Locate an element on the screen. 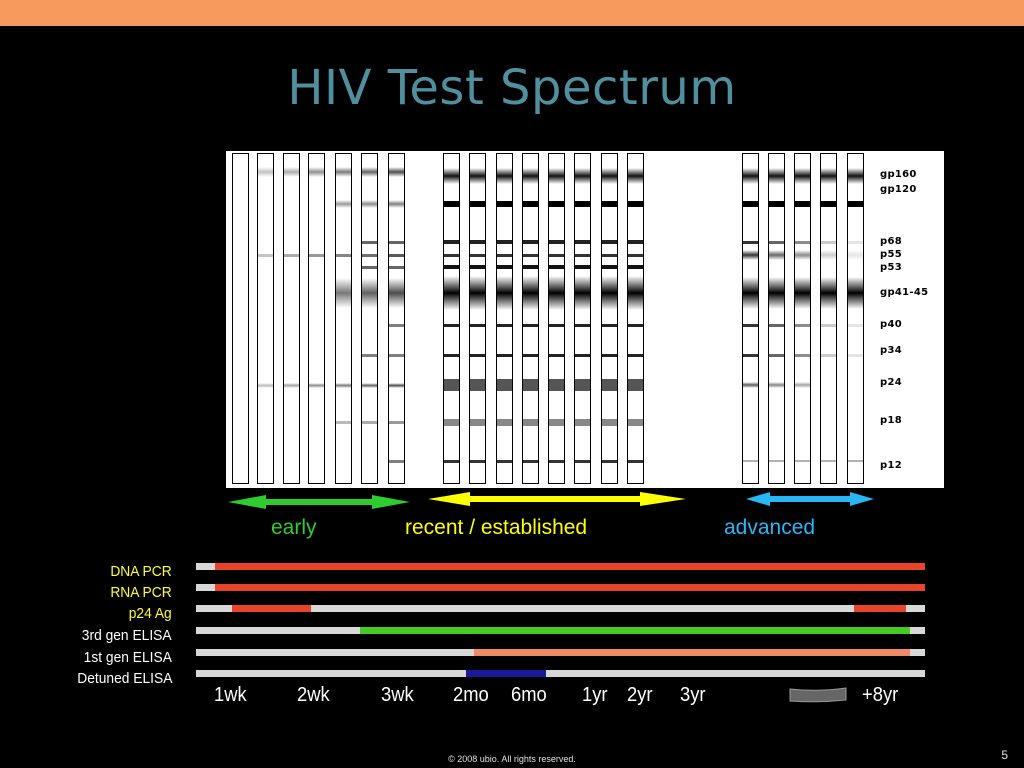 The height and width of the screenshot is (768, 1024). timeline-tick: 2wk is located at coordinates (313, 695).